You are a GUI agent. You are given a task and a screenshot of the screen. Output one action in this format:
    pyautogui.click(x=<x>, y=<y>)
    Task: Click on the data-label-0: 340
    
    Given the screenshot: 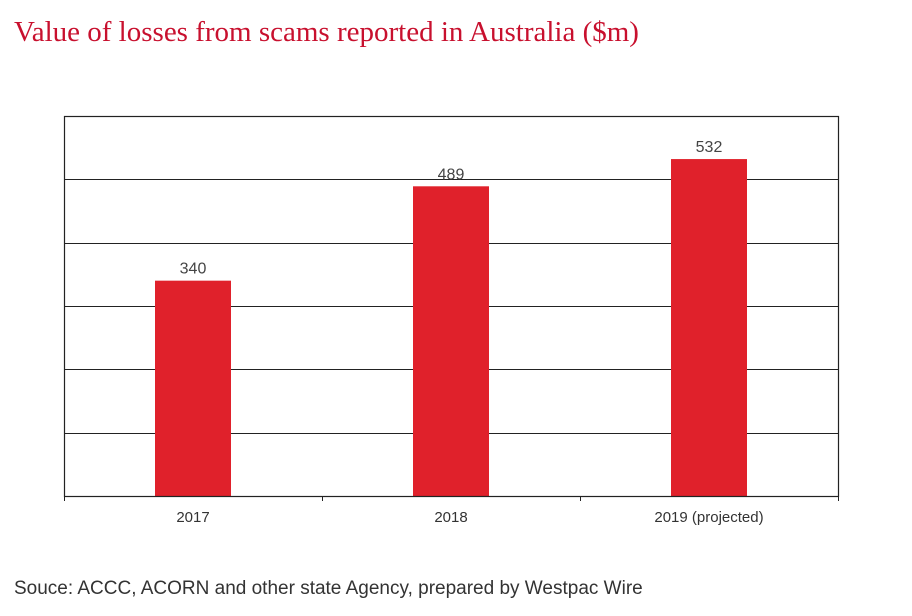 What is the action you would take?
    pyautogui.click(x=193, y=269)
    